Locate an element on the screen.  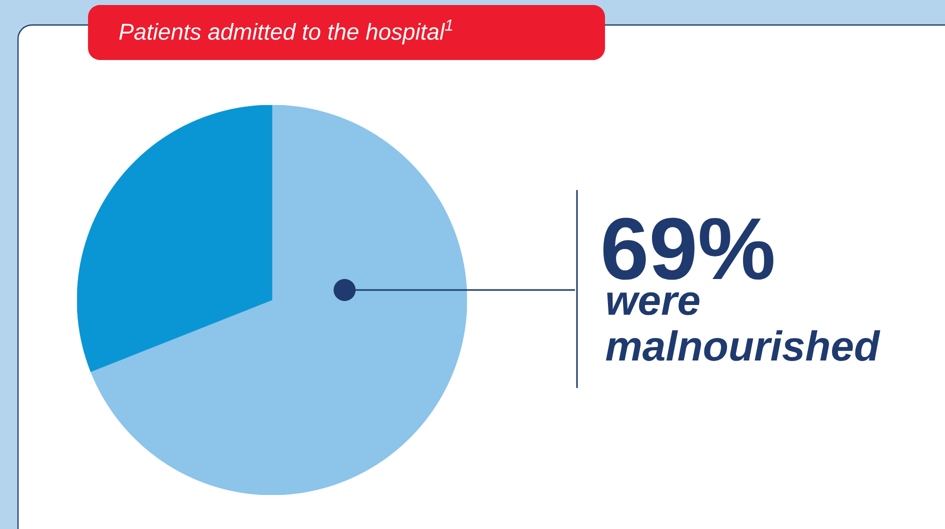
data-label: 69% is located at coordinates (688, 249).